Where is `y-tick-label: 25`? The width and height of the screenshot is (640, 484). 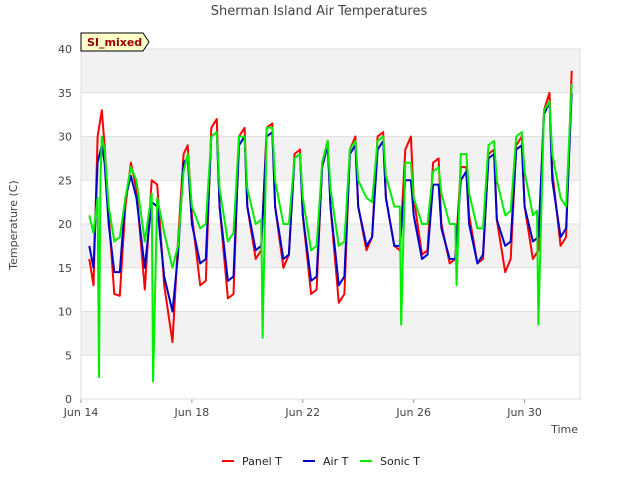
y-tick-label: 25 is located at coordinates (65, 180).